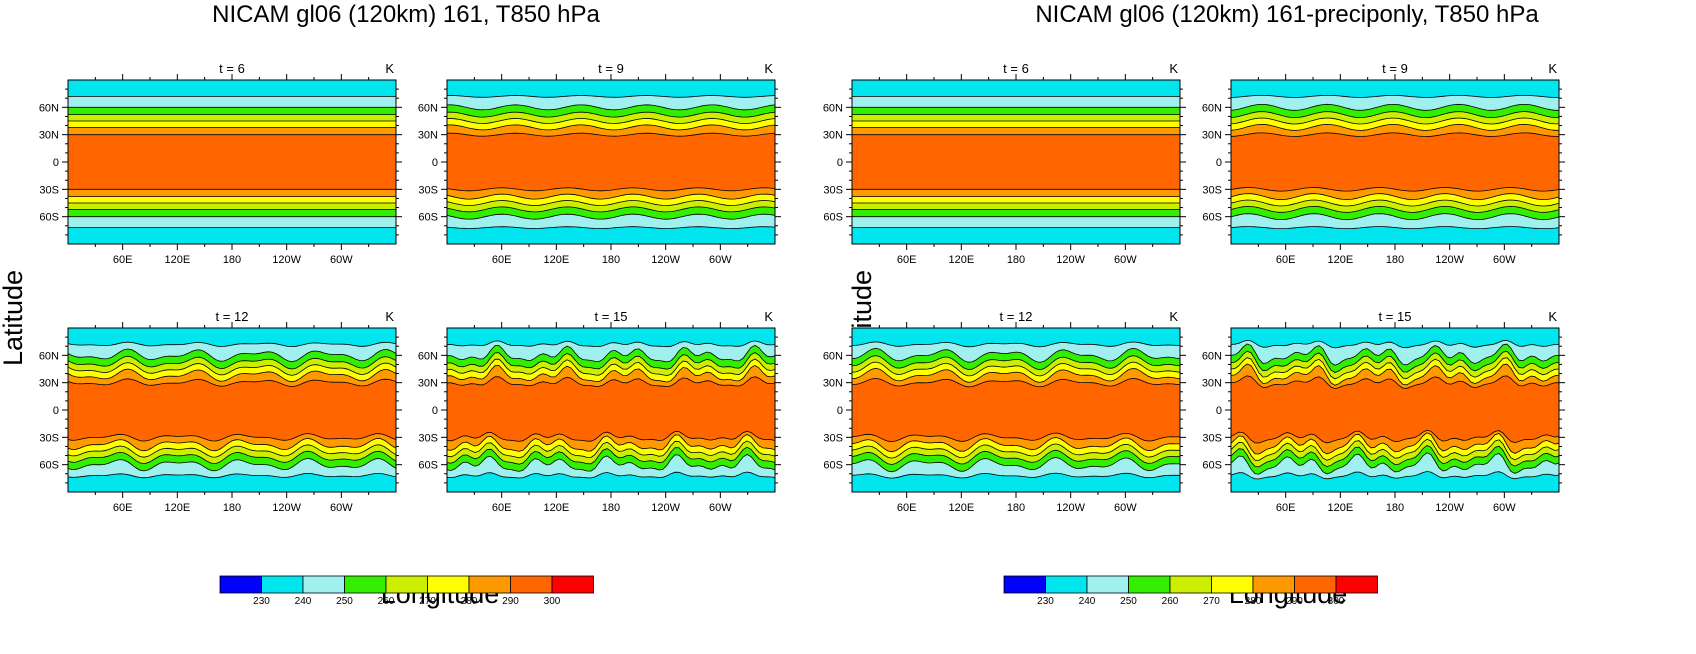  I want to click on panel: t = 6 K 60E 120E 180 120W 60W 60N 30N 0 30S 60S, so click(220, 163).